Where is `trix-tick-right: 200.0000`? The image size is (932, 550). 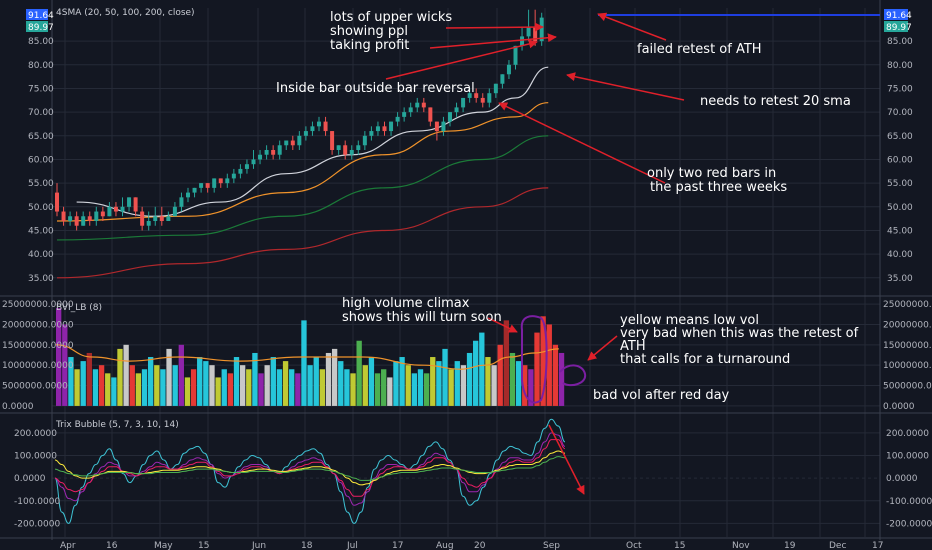
trix-tick-right: 200.0000 is located at coordinates (907, 434).